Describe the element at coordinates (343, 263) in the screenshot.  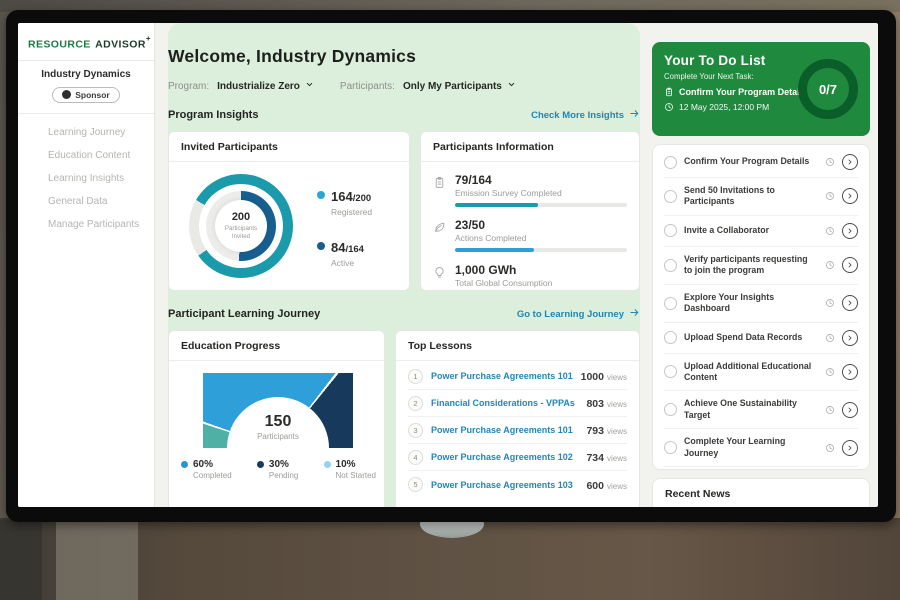
I see `legend-label: Active` at that location.